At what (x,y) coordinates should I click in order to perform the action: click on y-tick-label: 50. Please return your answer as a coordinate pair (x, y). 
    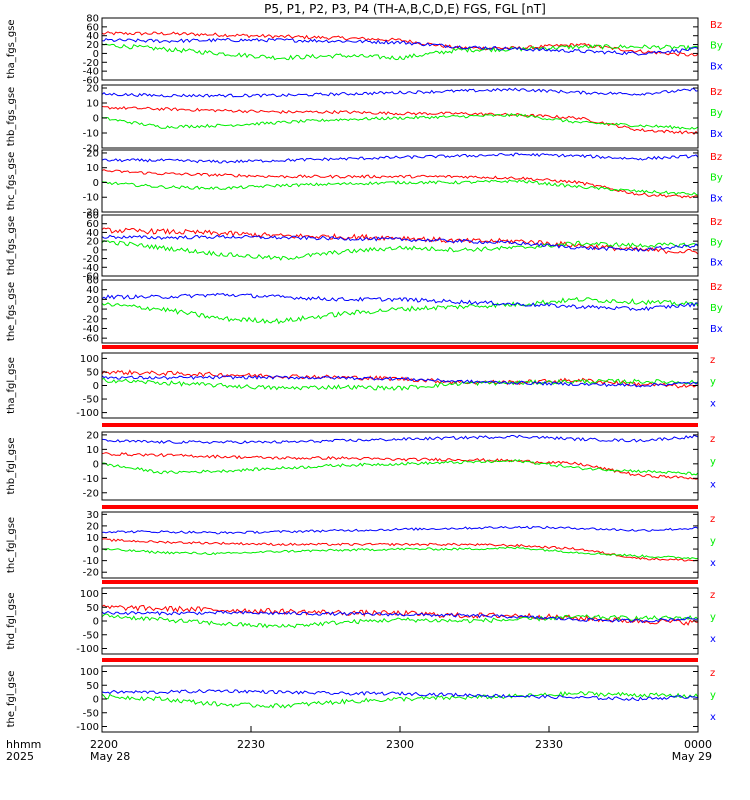
    Looking at the image, I should click on (92, 372).